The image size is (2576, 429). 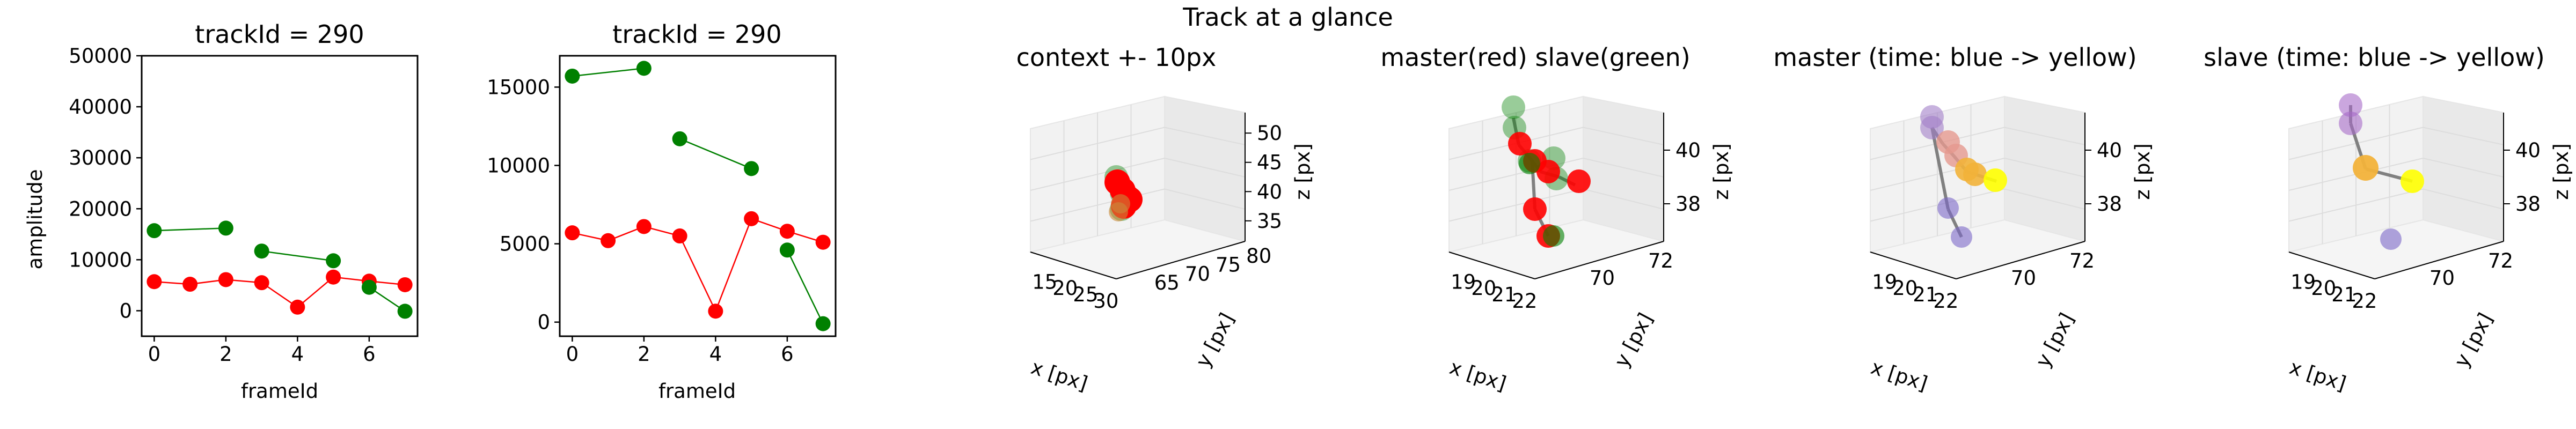 What do you see at coordinates (1269, 162) in the screenshot?
I see `z-tick-label: 45` at bounding box center [1269, 162].